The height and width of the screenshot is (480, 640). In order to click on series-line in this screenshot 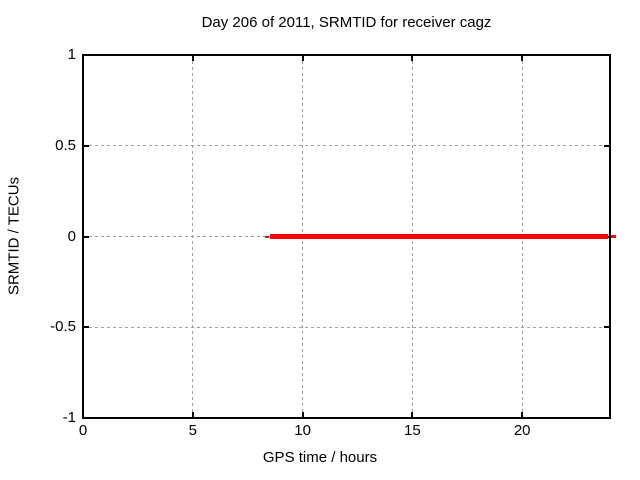, I will do `click(439, 236)`.